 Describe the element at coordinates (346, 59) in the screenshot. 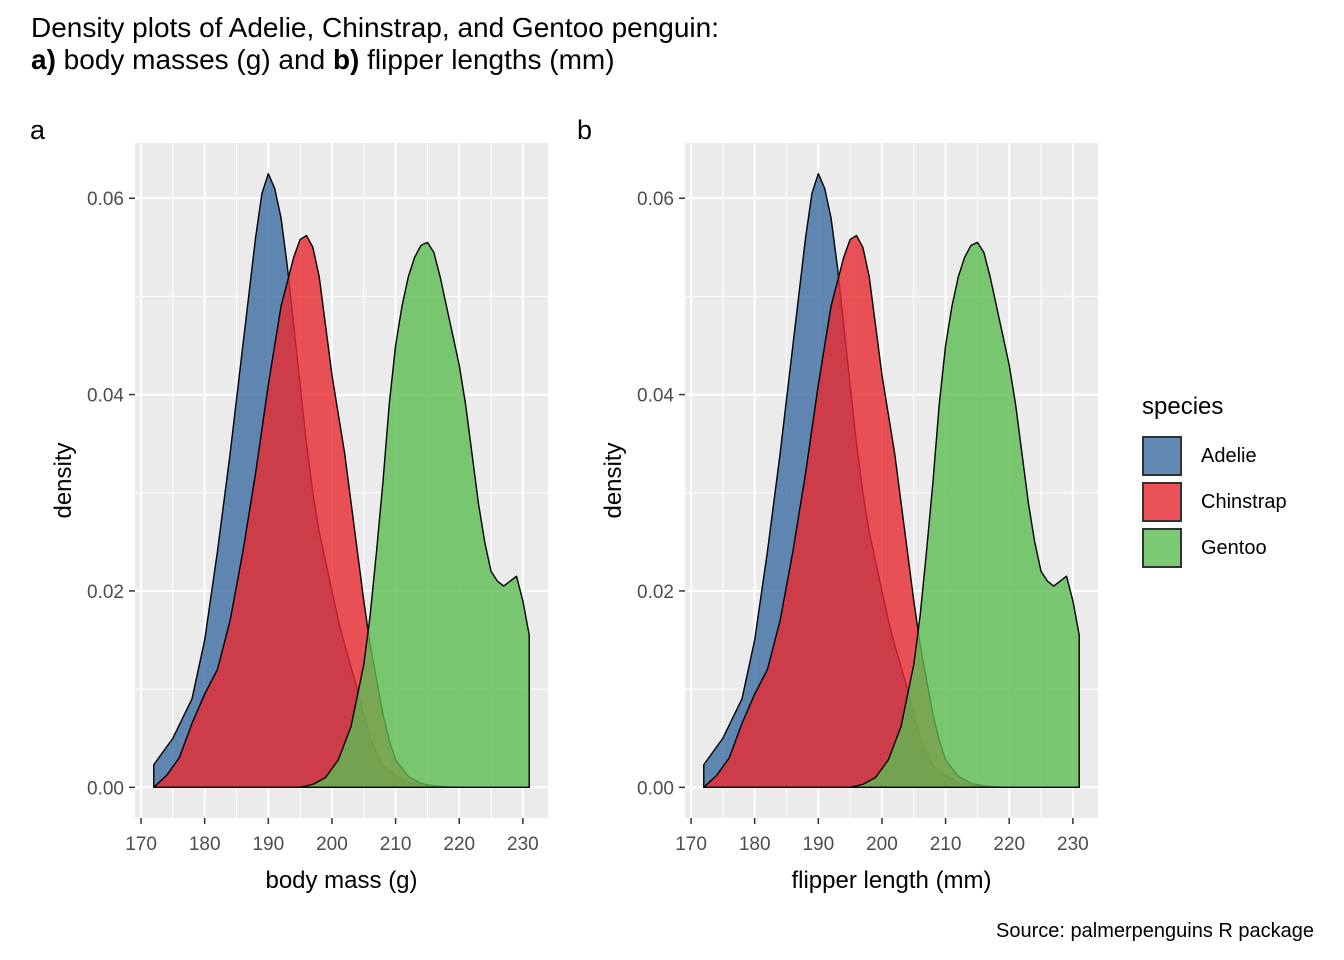

I see `title-part-b: b)` at that location.